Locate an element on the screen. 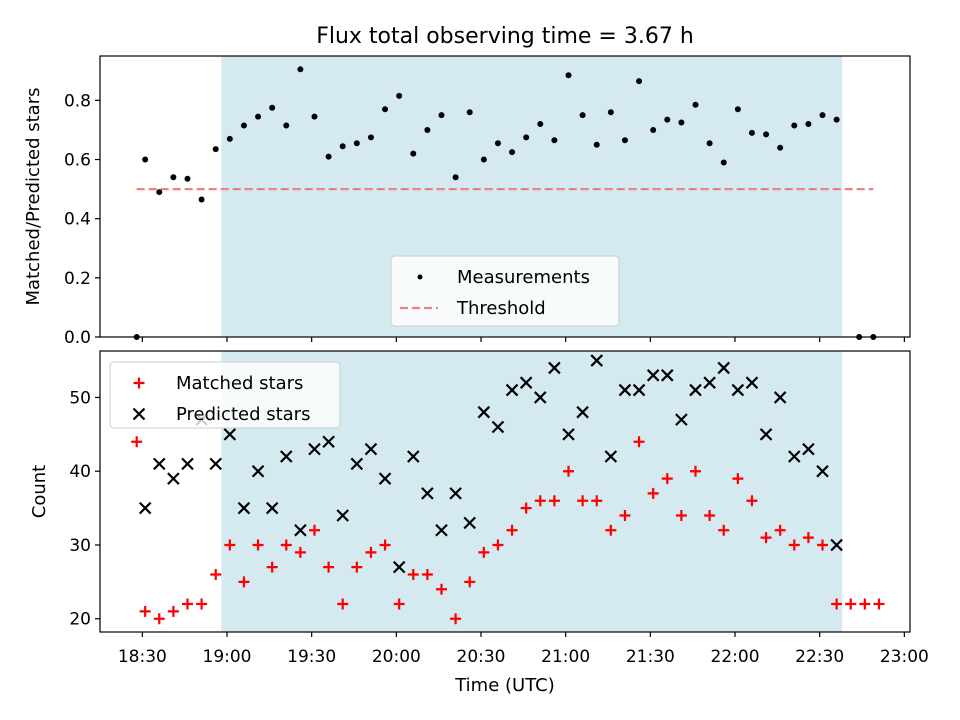  y-tick-label: 0.8 is located at coordinates (77, 101).